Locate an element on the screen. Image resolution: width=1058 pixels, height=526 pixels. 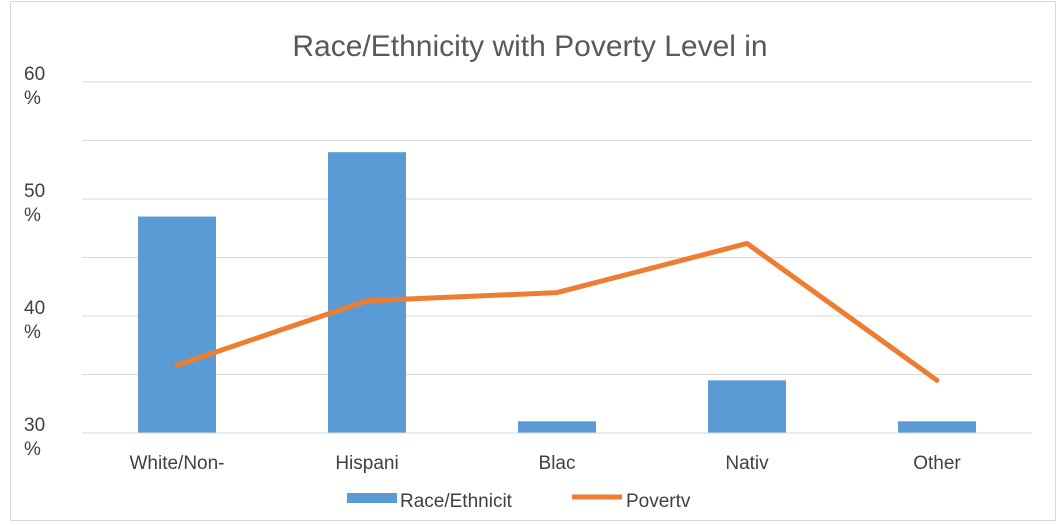
legend: Race/Ethnicit Povertv is located at coordinates (519, 501).